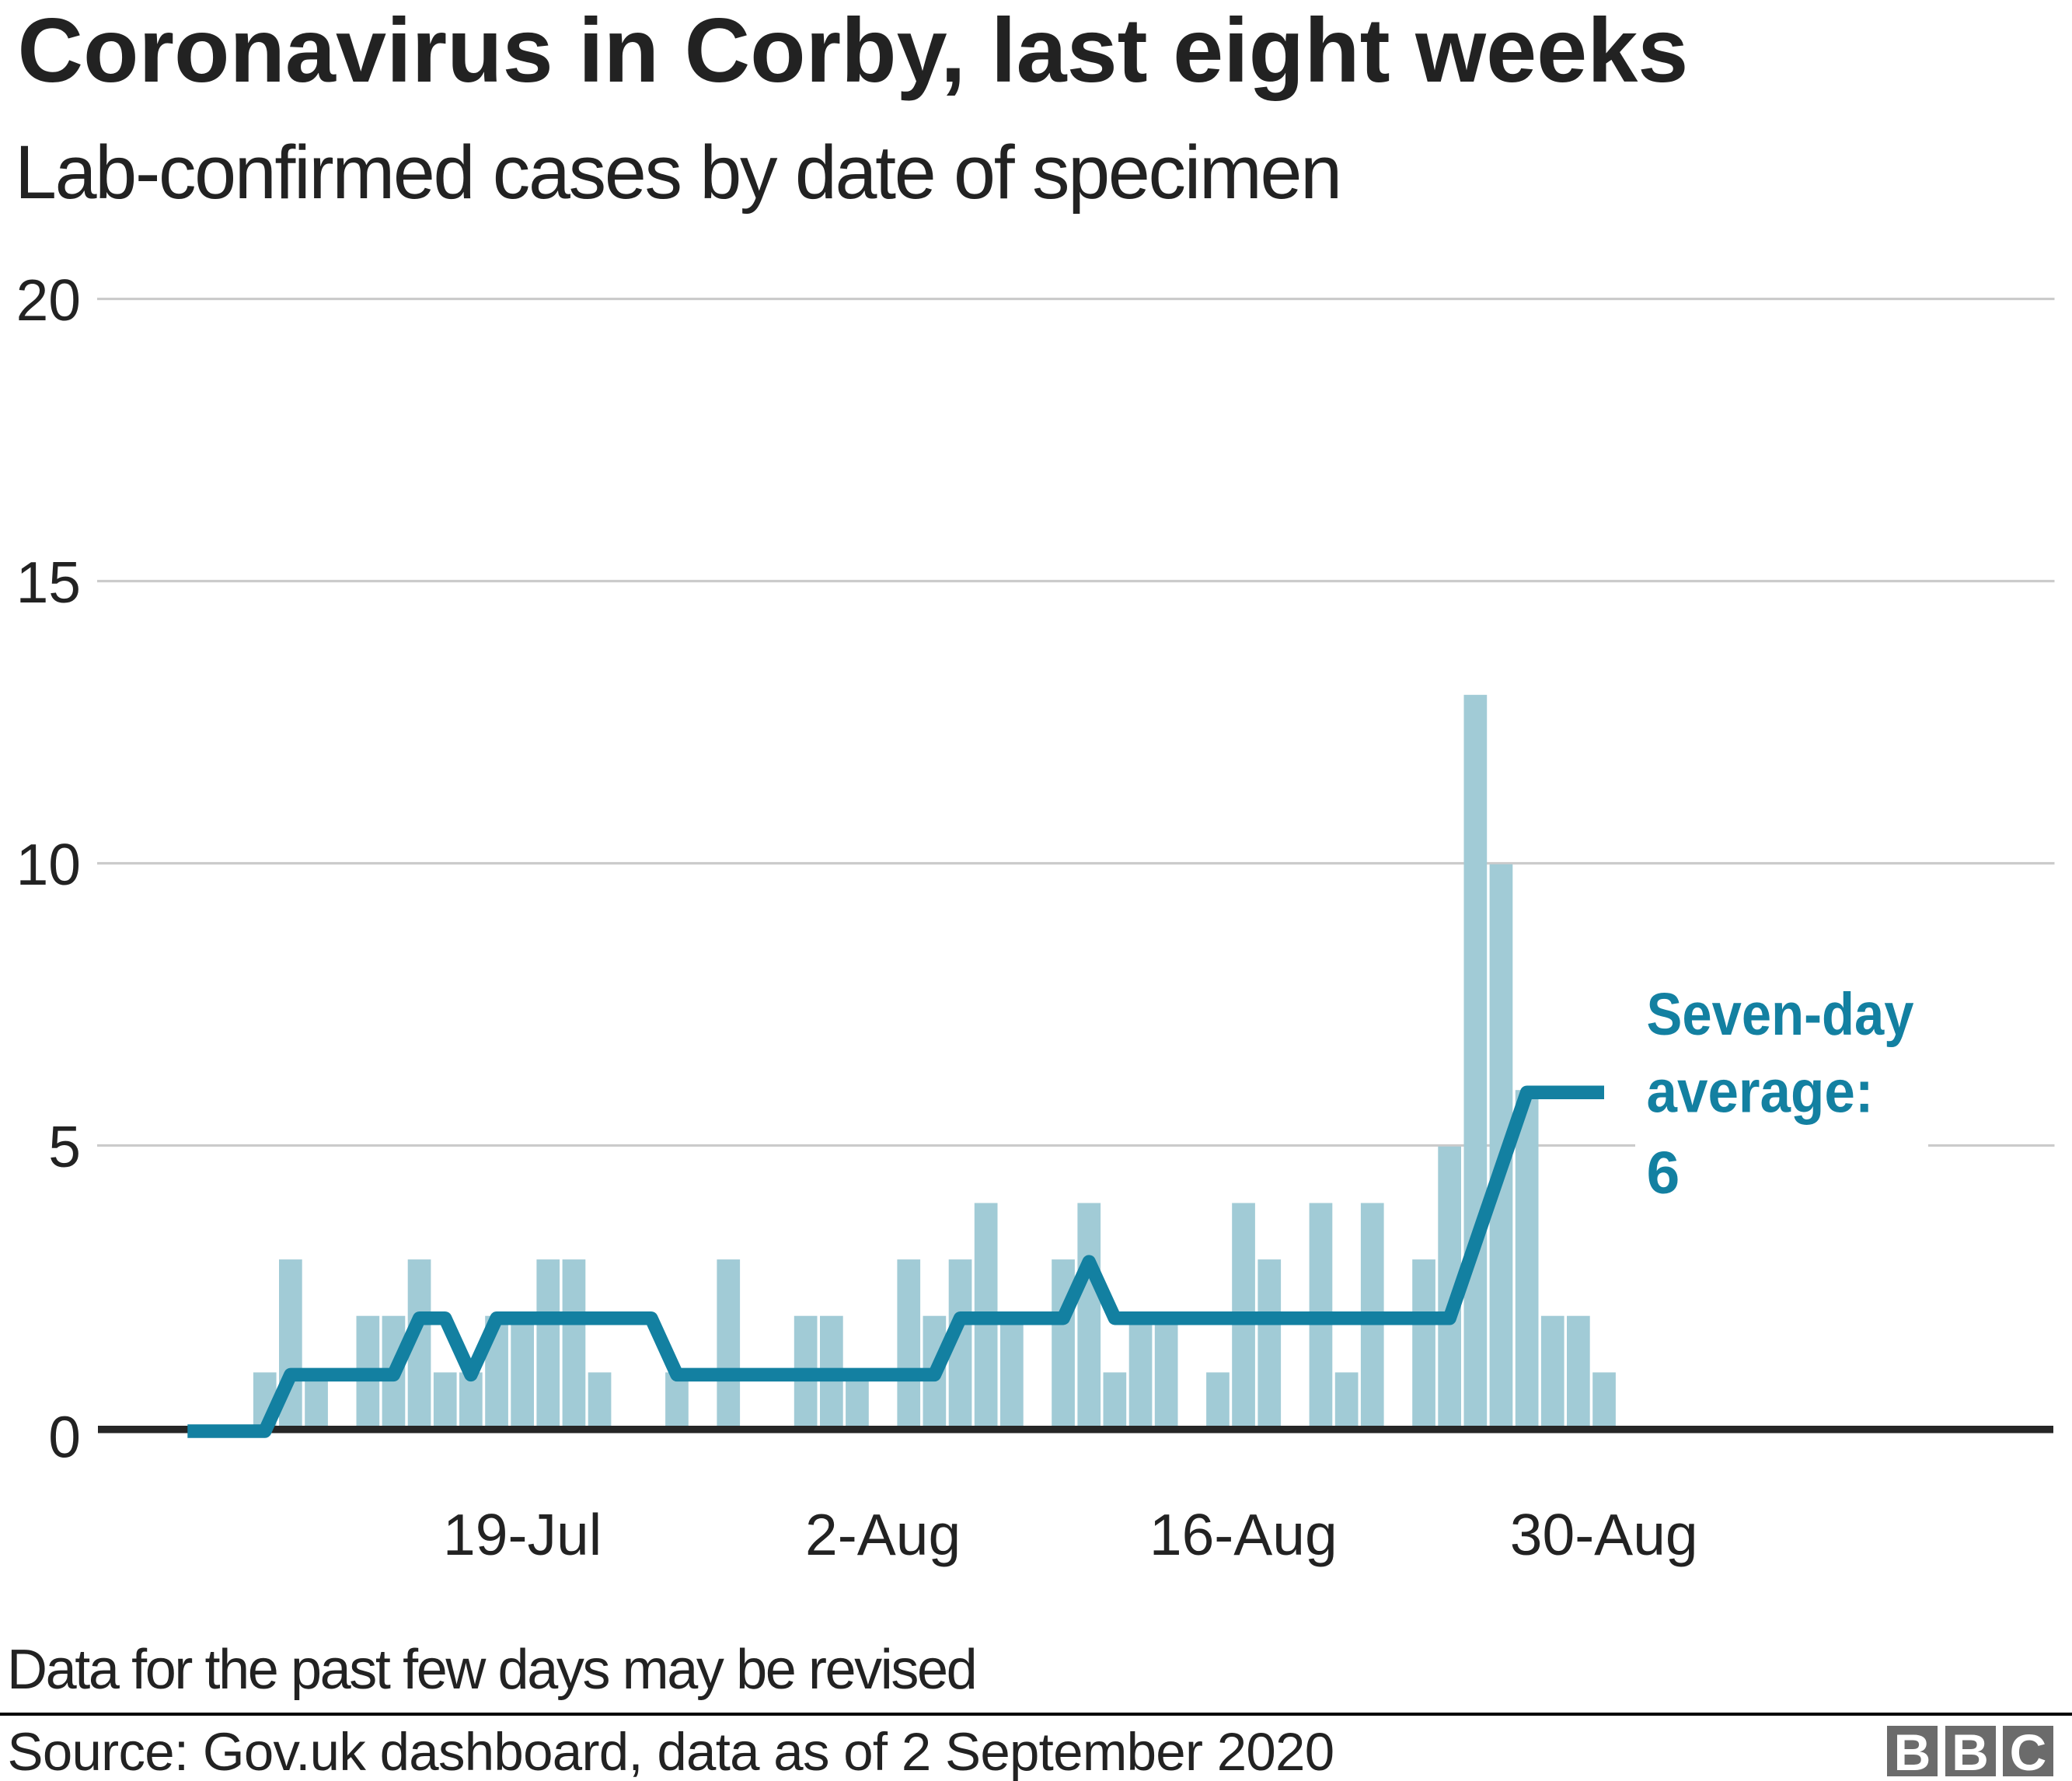 The height and width of the screenshot is (1781, 2072). I want to click on svg-text: Seven-day, so click(1780, 1014).